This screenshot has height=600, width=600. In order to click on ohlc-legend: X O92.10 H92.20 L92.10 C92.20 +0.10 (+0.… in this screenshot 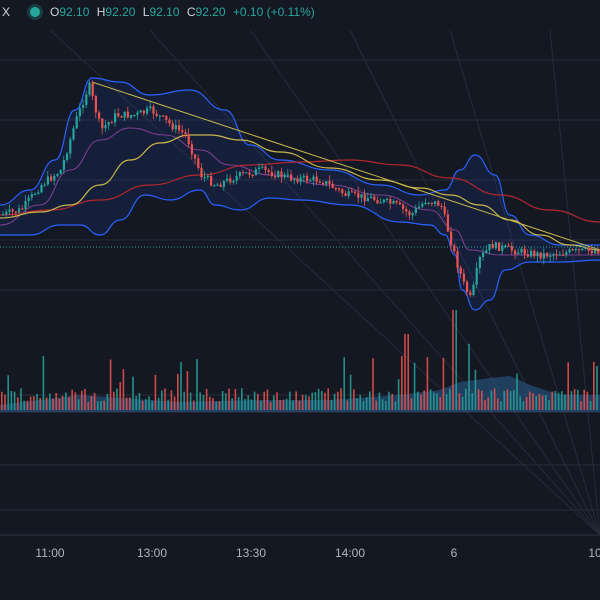, I will do `click(157, 12)`.